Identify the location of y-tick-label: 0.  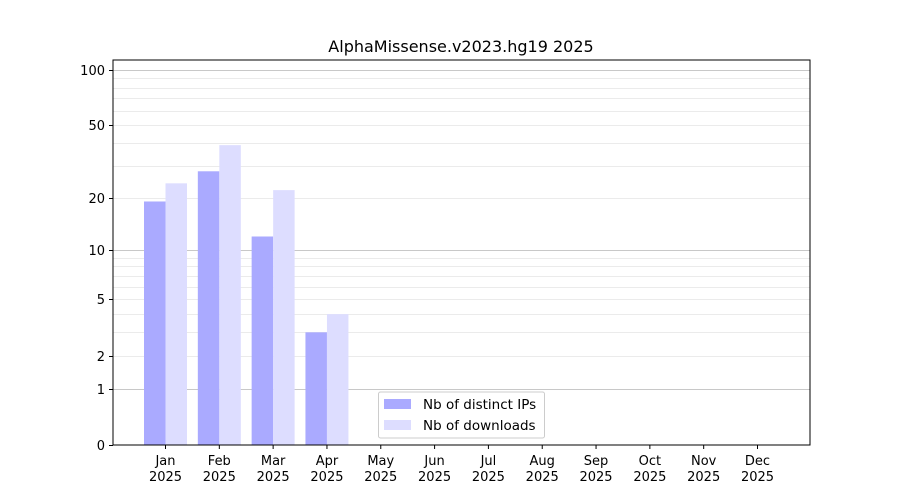
(101, 446).